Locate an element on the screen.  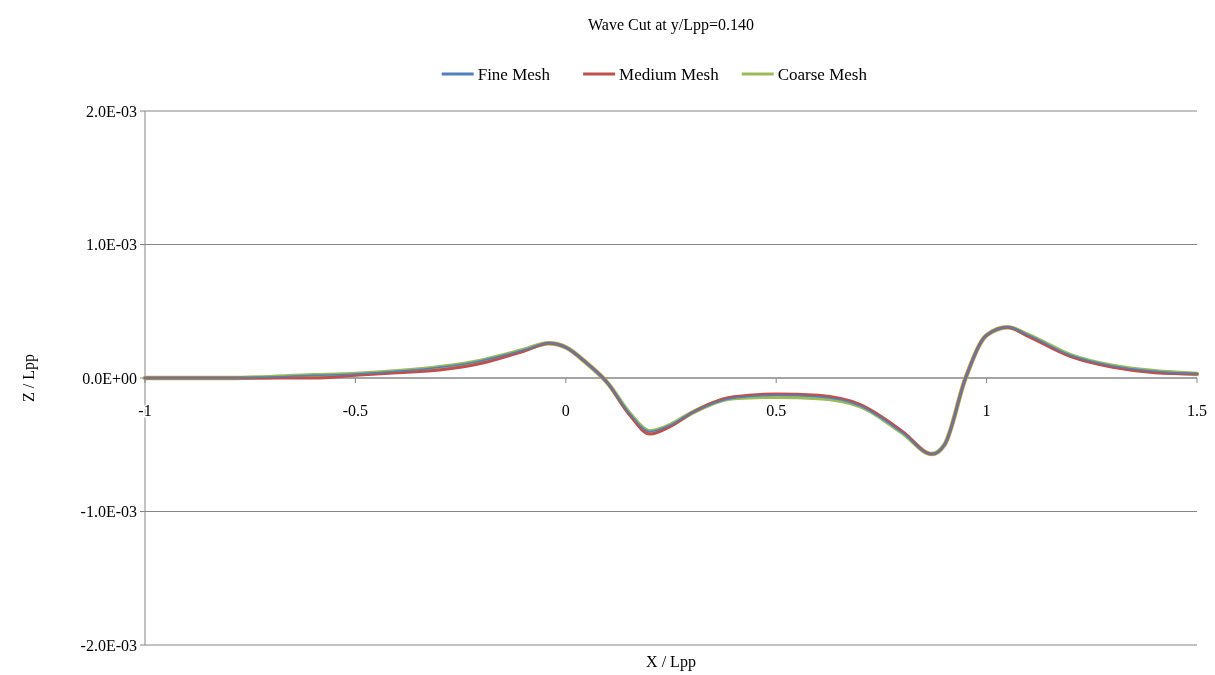
legend-label: Fine Mesh is located at coordinates (514, 74).